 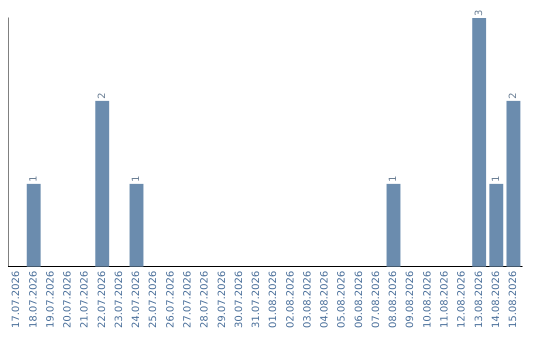 What do you see at coordinates (514, 299) in the screenshot?
I see `x-tick-label: 15.08.2026` at bounding box center [514, 299].